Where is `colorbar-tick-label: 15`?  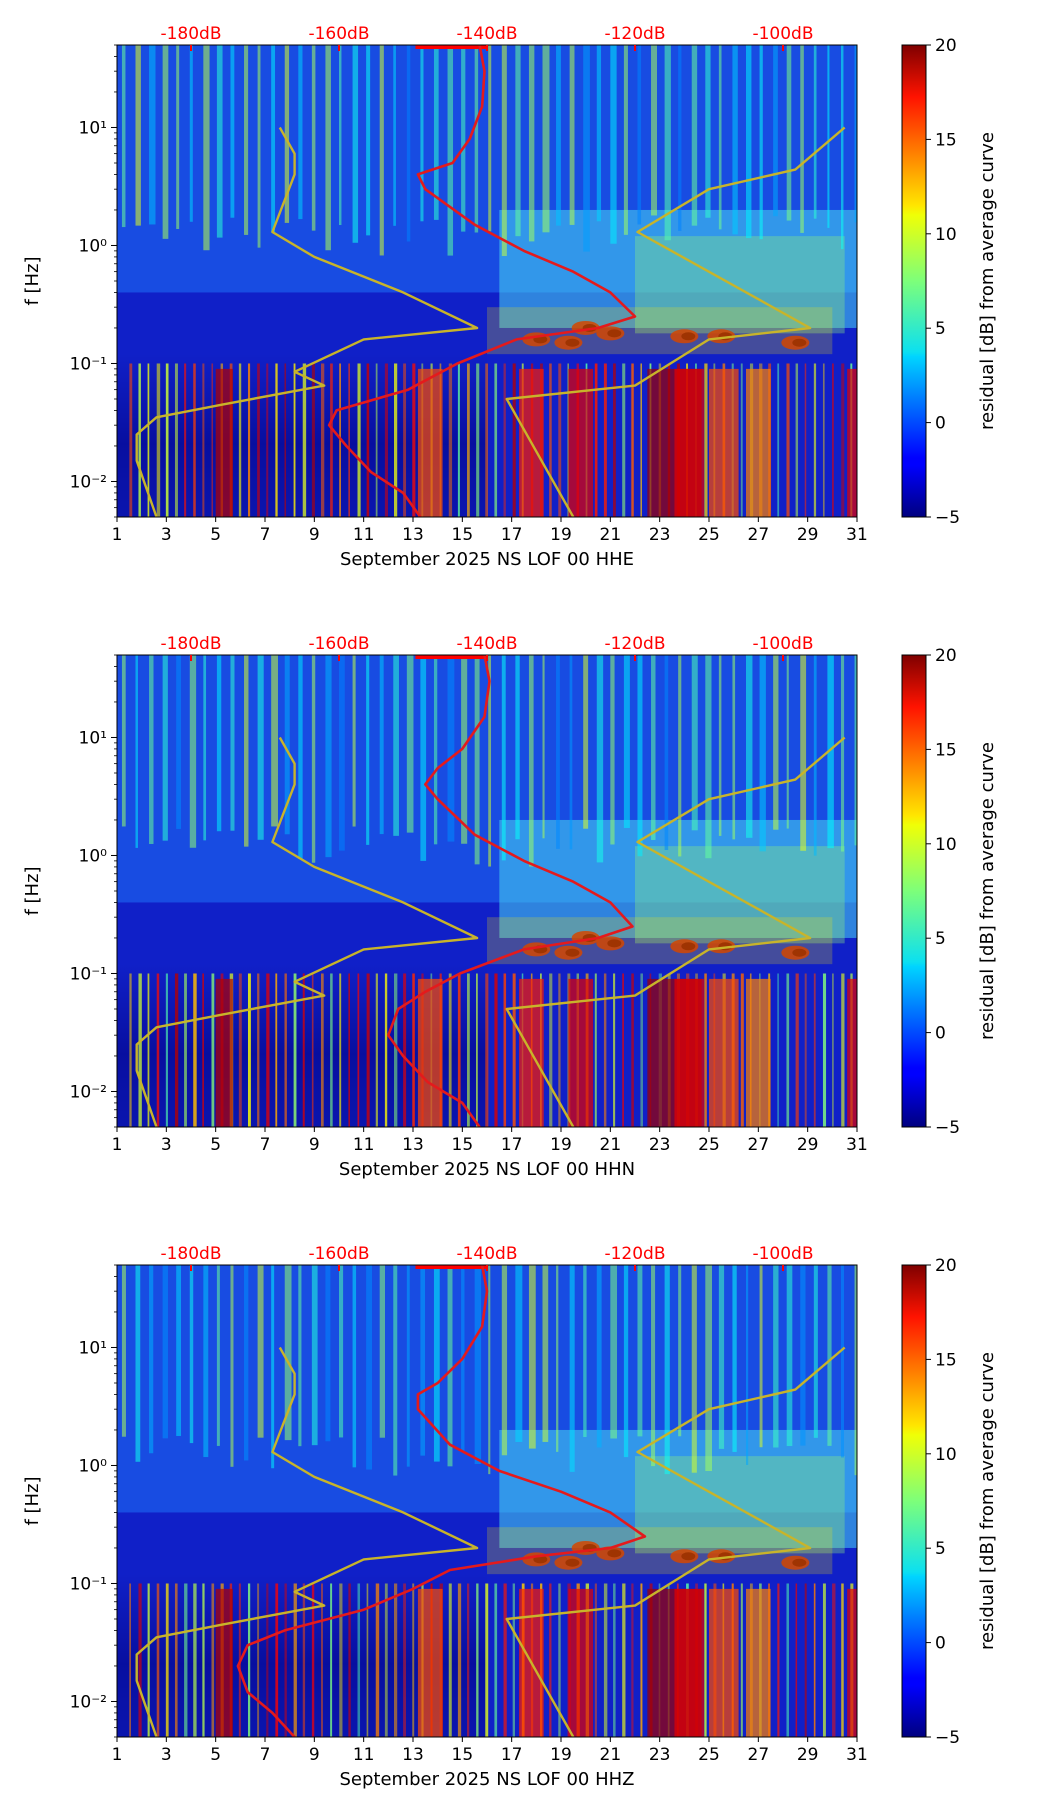 colorbar-tick-label: 15 is located at coordinates (946, 1360).